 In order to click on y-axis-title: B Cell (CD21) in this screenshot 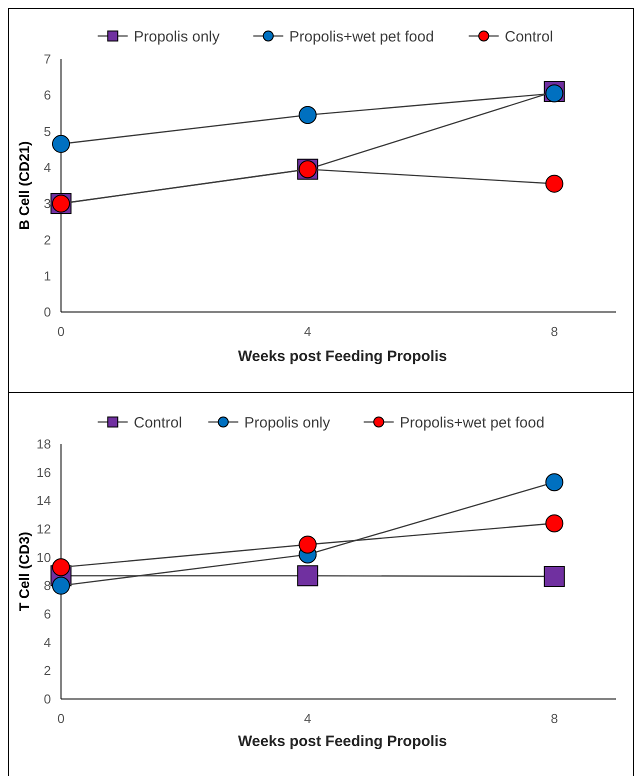, I will do `click(24, 185)`.